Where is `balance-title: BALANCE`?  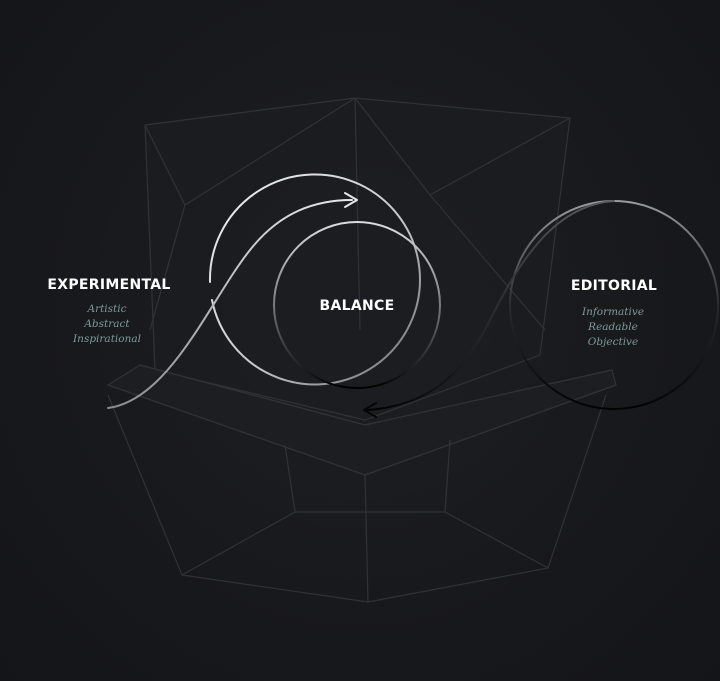 balance-title: BALANCE is located at coordinates (357, 306).